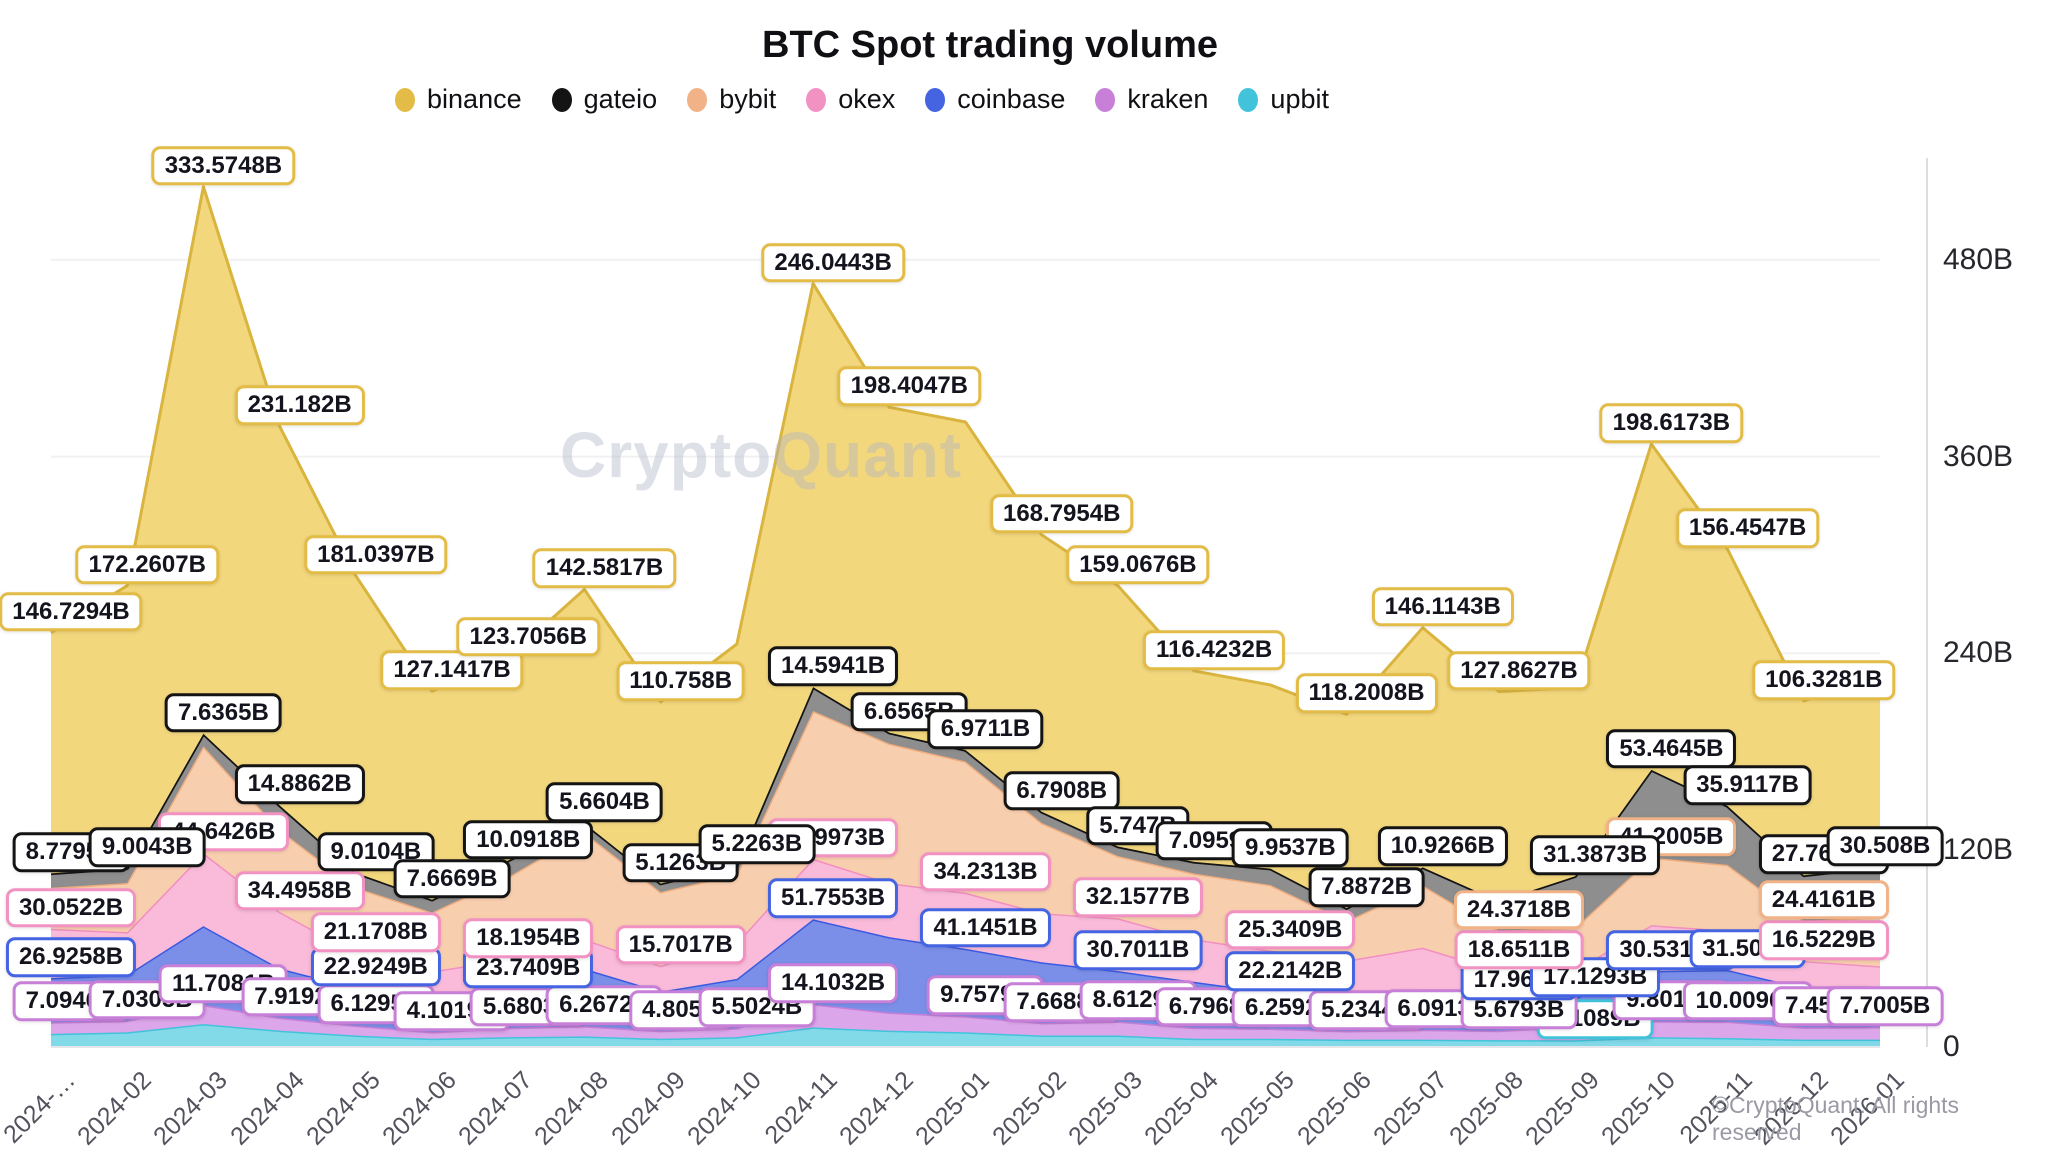 The width and height of the screenshot is (2048, 1152). I want to click on value-label-gateio-2024-03: 7.6365B, so click(223, 712).